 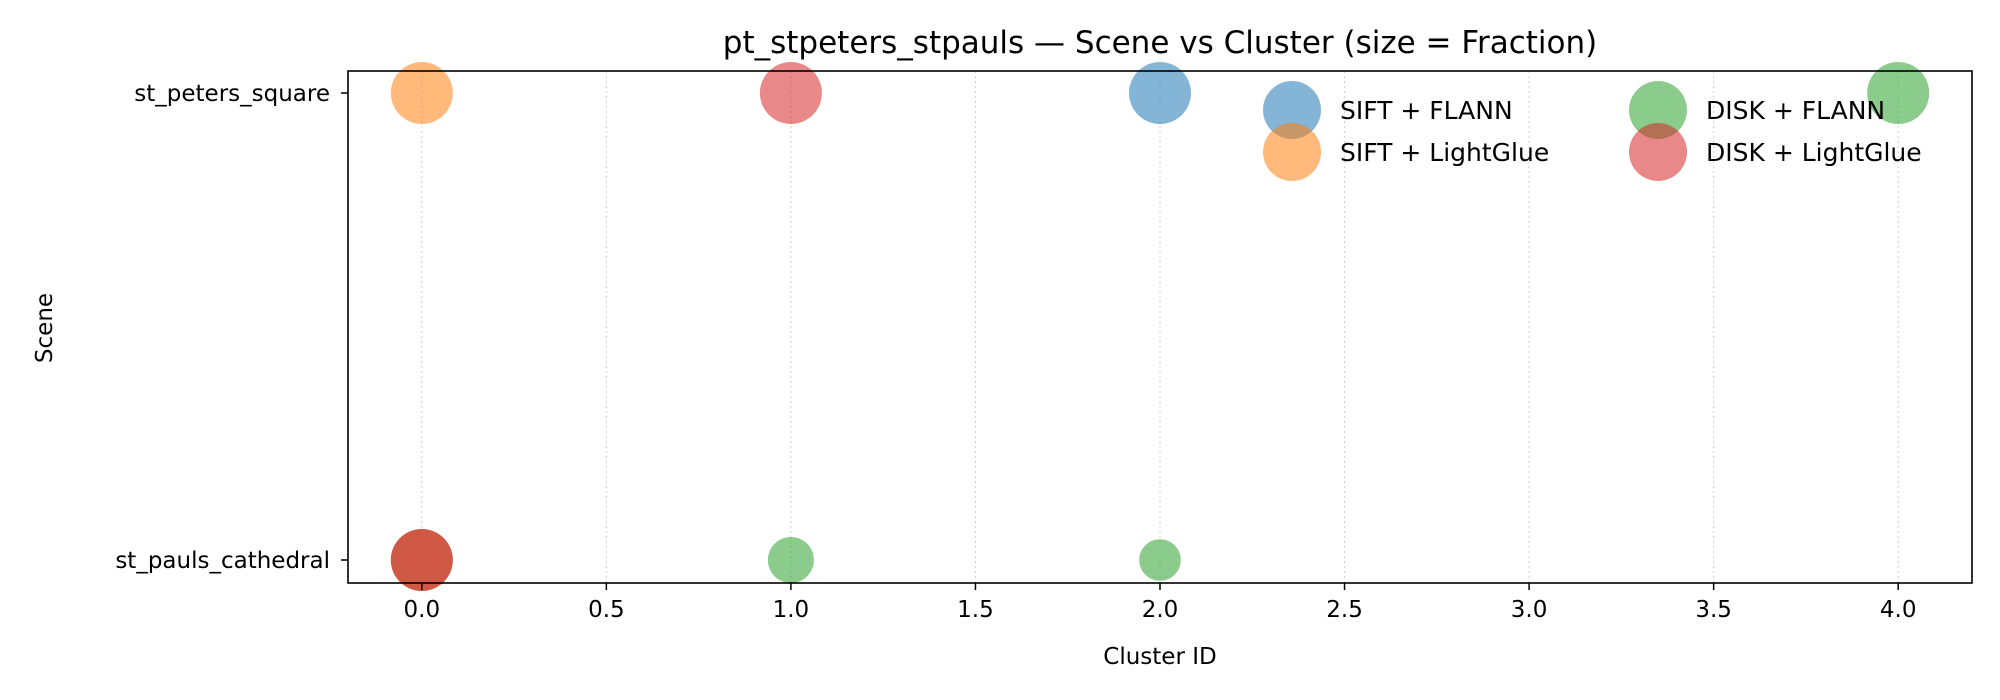 I want to click on x-tick-label: 4.0, so click(x=1898, y=610).